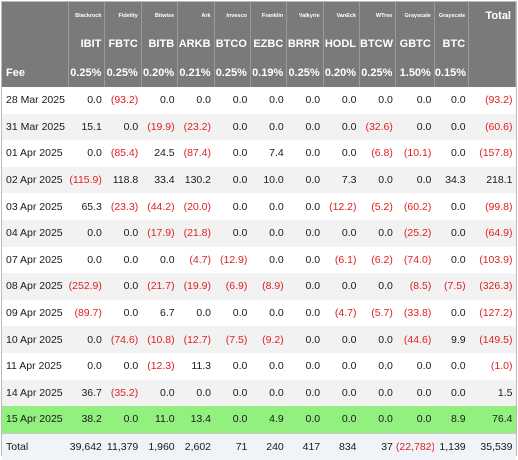 Image resolution: width=518 pixels, height=460 pixels. I want to click on flow-cell: 118.8, so click(123, 180).